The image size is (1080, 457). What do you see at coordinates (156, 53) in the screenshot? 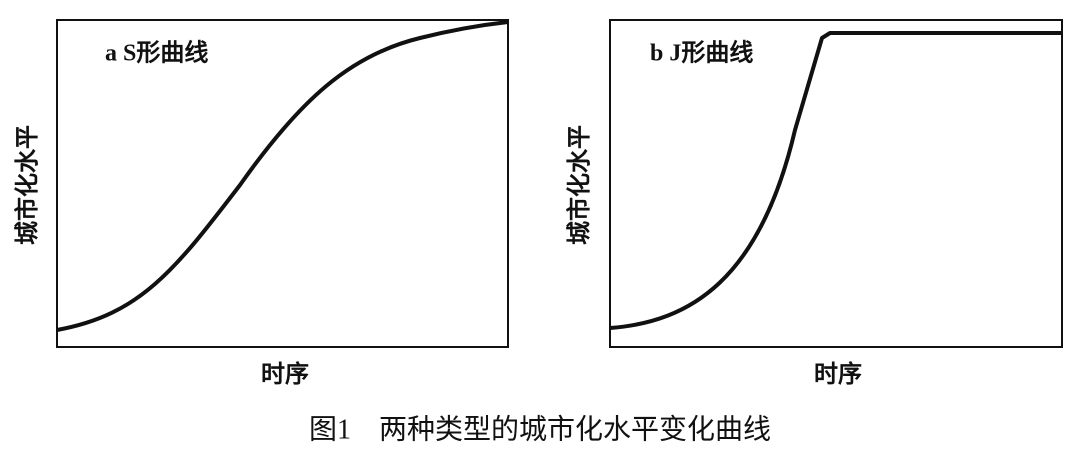
I see `panel-label: a S形曲线` at bounding box center [156, 53].